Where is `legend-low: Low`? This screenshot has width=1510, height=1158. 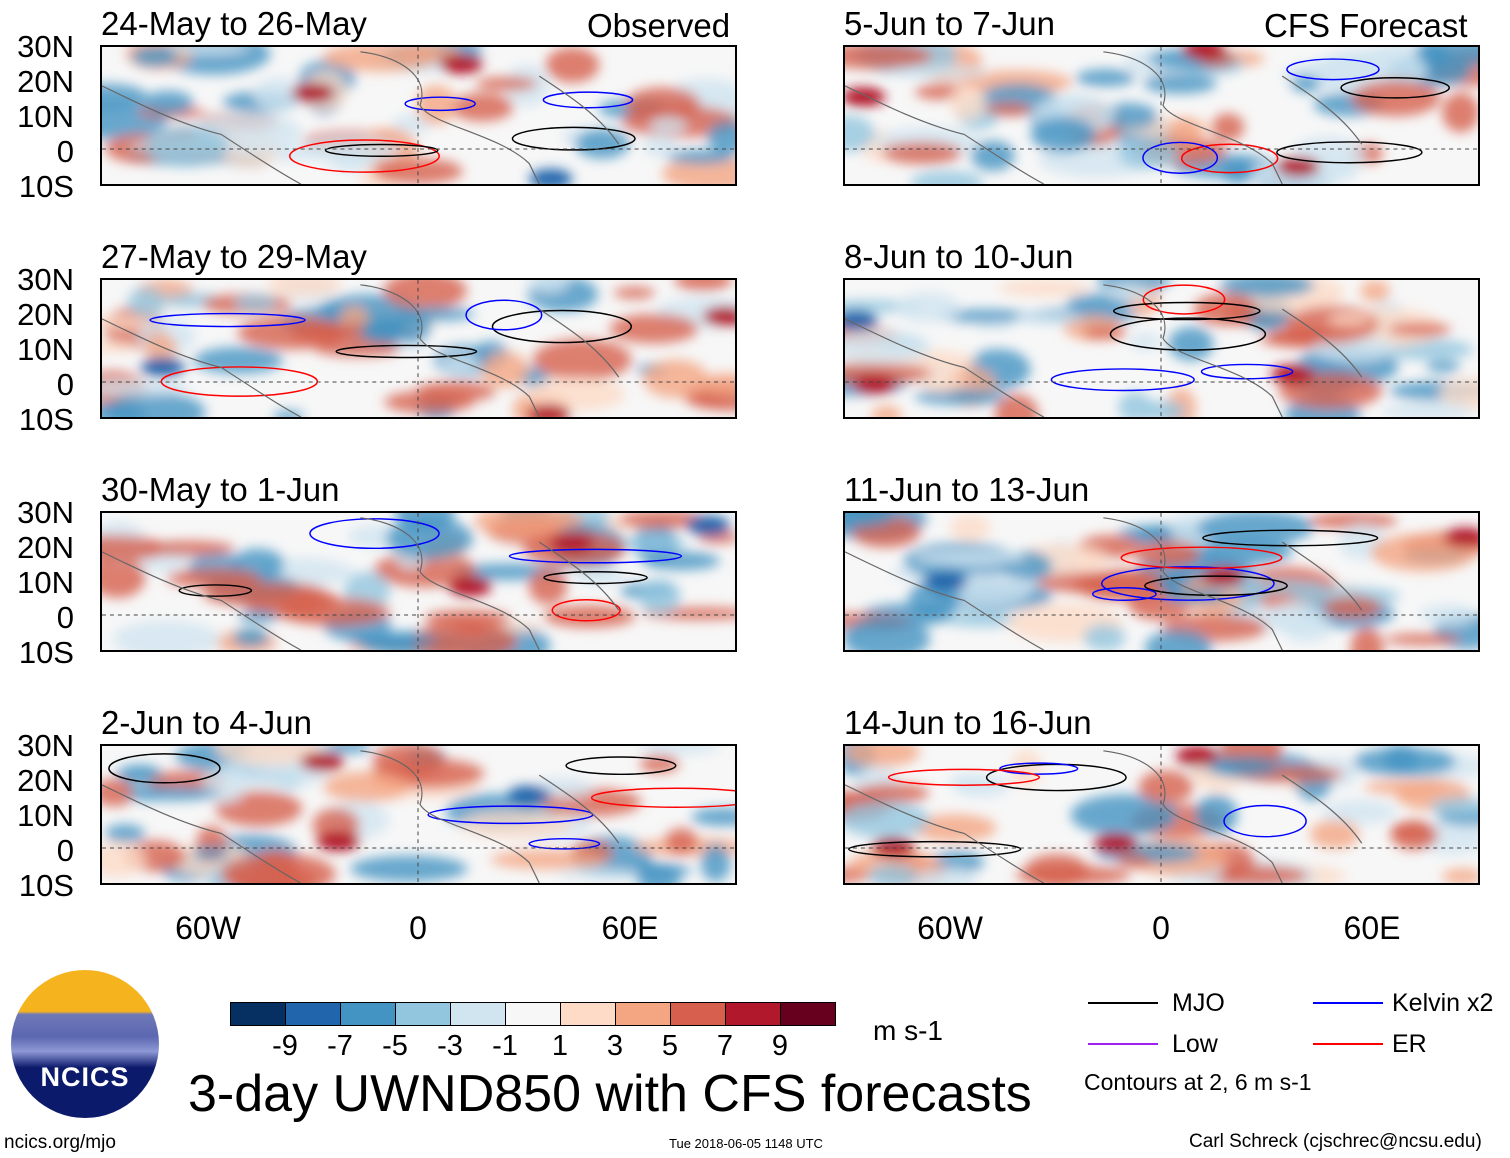 legend-low: Low is located at coordinates (1195, 1044).